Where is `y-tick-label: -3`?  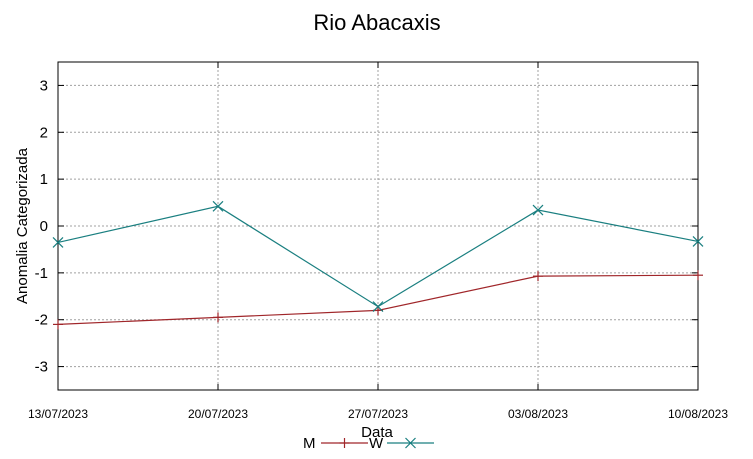
y-tick-label: -3 is located at coordinates (41, 367).